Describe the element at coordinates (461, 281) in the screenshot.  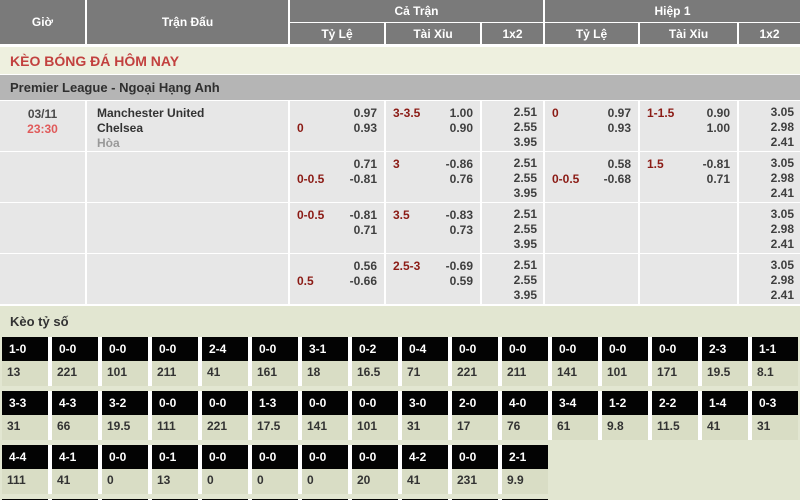
I see `odds-value: 0.59` at that location.